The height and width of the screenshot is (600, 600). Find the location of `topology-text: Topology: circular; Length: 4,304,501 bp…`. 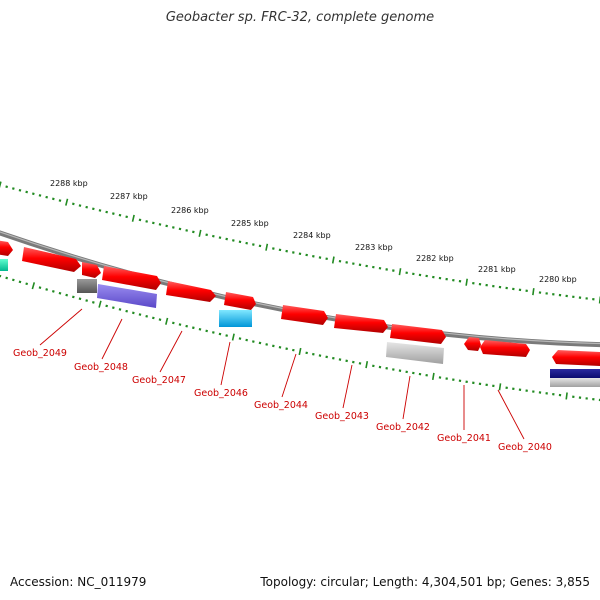

topology-text: Topology: circular; Length: 4,304,501 bp… is located at coordinates (425, 582).